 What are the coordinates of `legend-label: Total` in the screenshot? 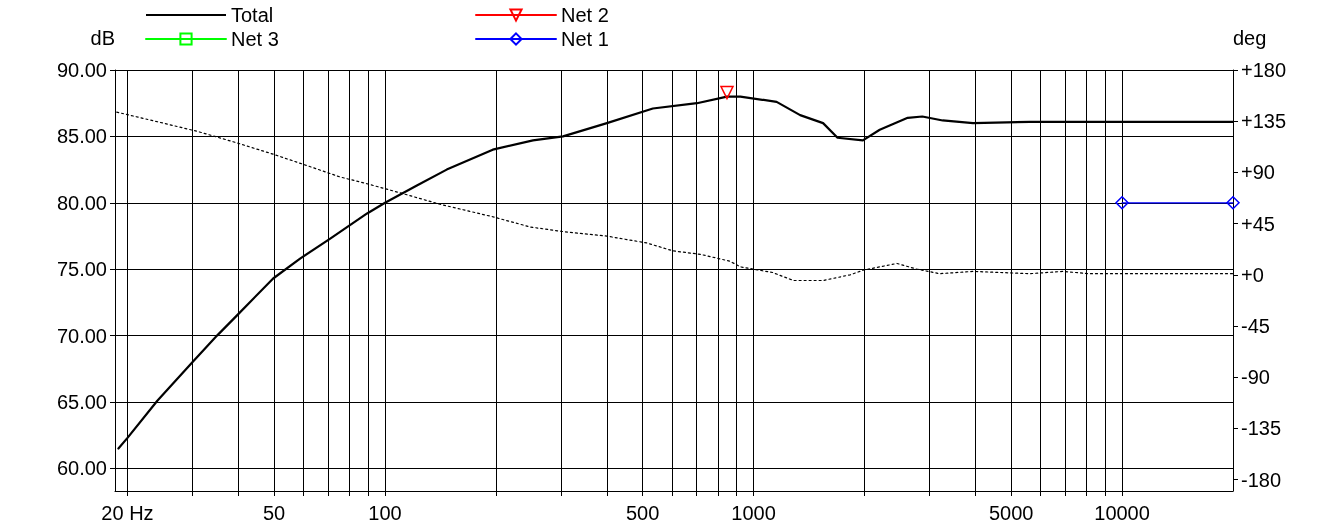 It's located at (252, 15).